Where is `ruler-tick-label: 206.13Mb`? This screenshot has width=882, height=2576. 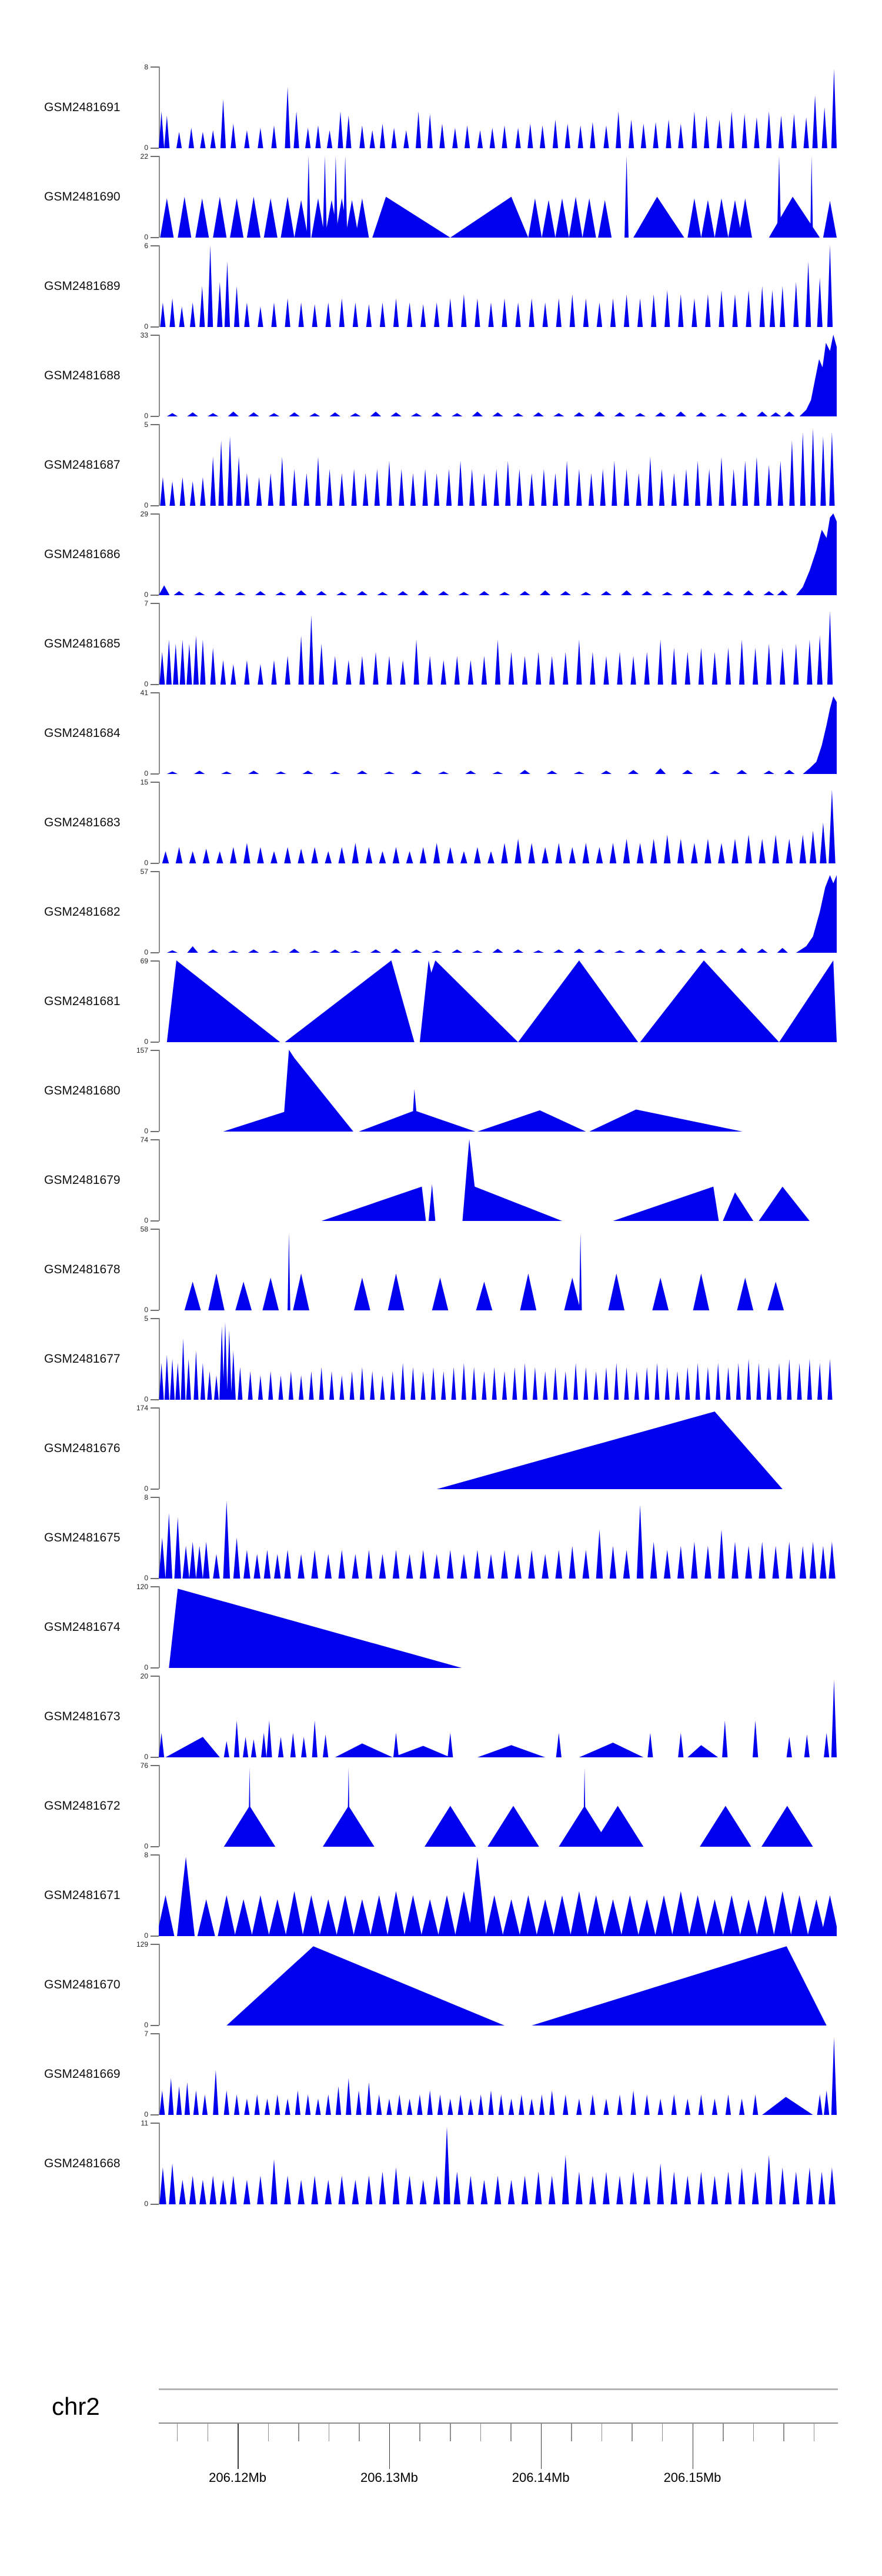
ruler-tick-label: 206.13Mb is located at coordinates (389, 2477).